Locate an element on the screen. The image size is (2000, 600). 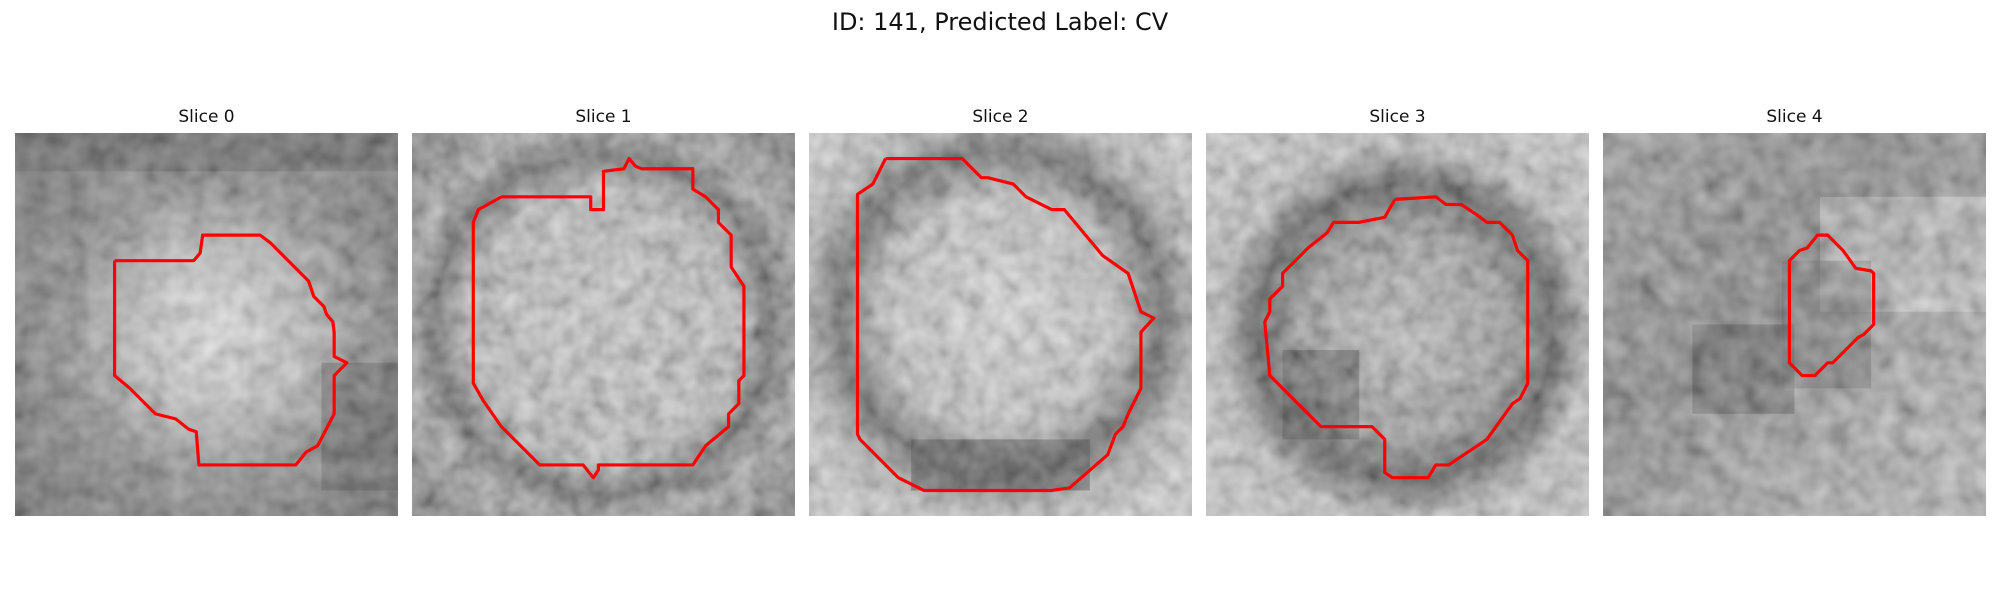
slice-title: Slice 0 is located at coordinates (206, 117).